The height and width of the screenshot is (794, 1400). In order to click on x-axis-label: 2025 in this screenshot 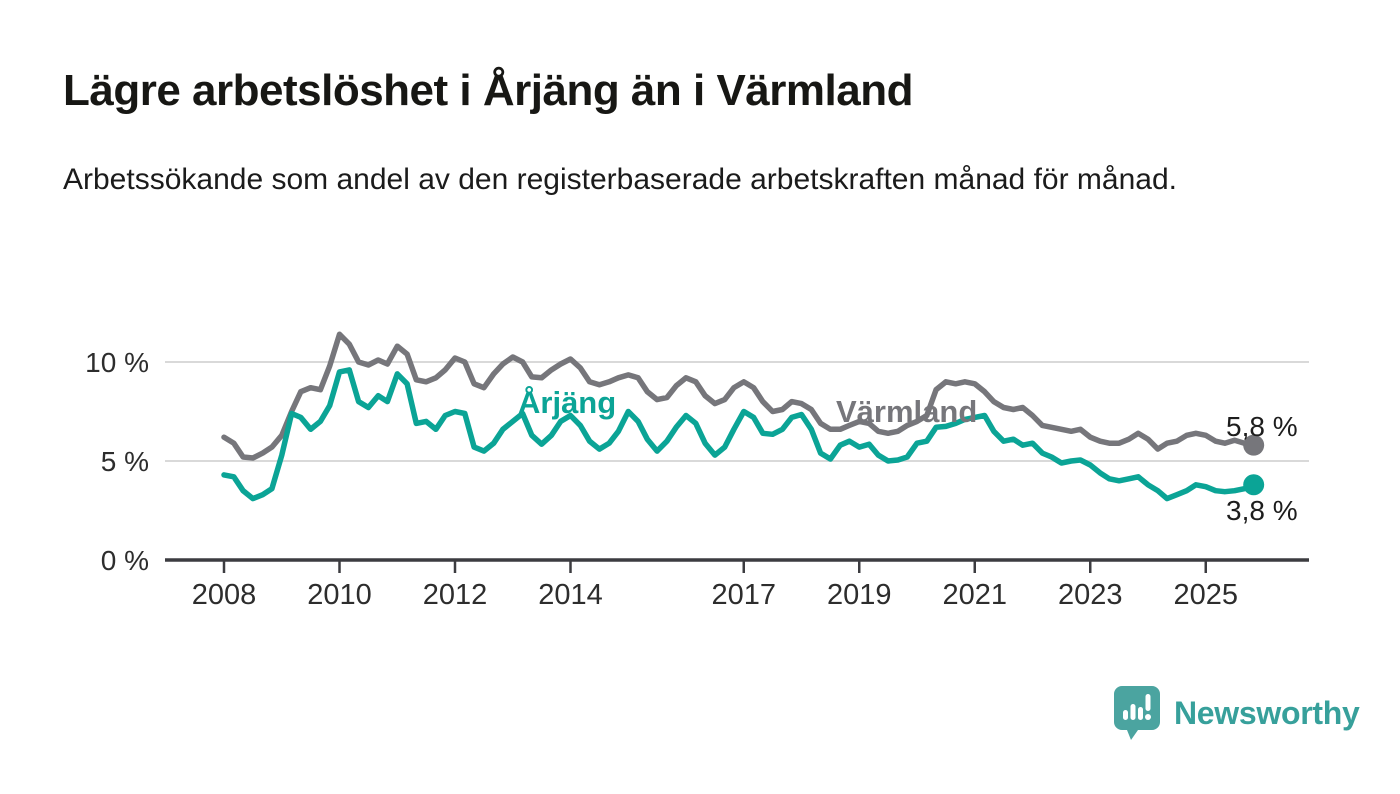, I will do `click(1205, 595)`.